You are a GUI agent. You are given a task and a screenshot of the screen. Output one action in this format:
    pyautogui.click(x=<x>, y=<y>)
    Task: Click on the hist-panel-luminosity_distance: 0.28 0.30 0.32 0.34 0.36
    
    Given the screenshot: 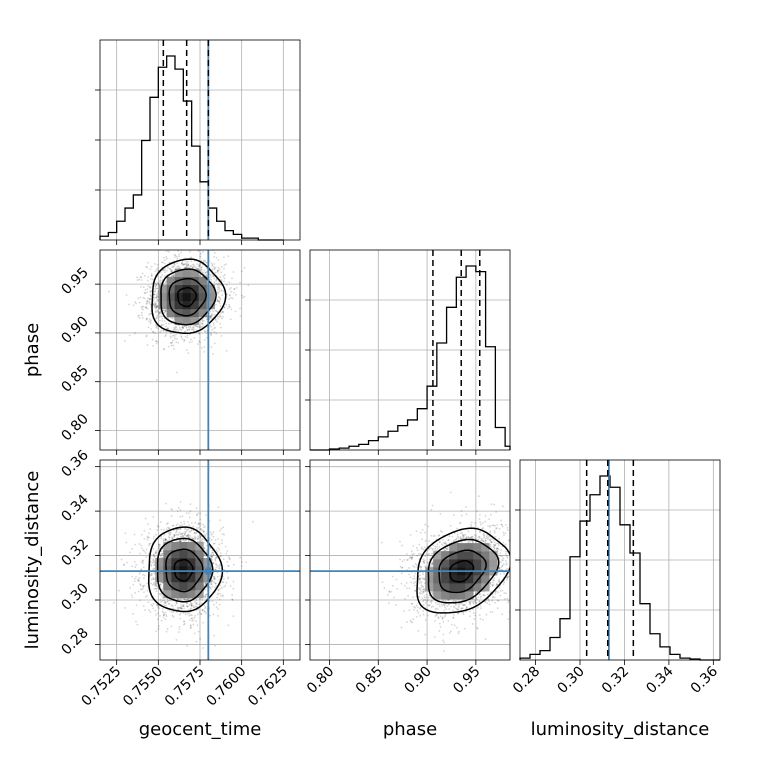 What is the action you would take?
    pyautogui.click(x=615, y=578)
    